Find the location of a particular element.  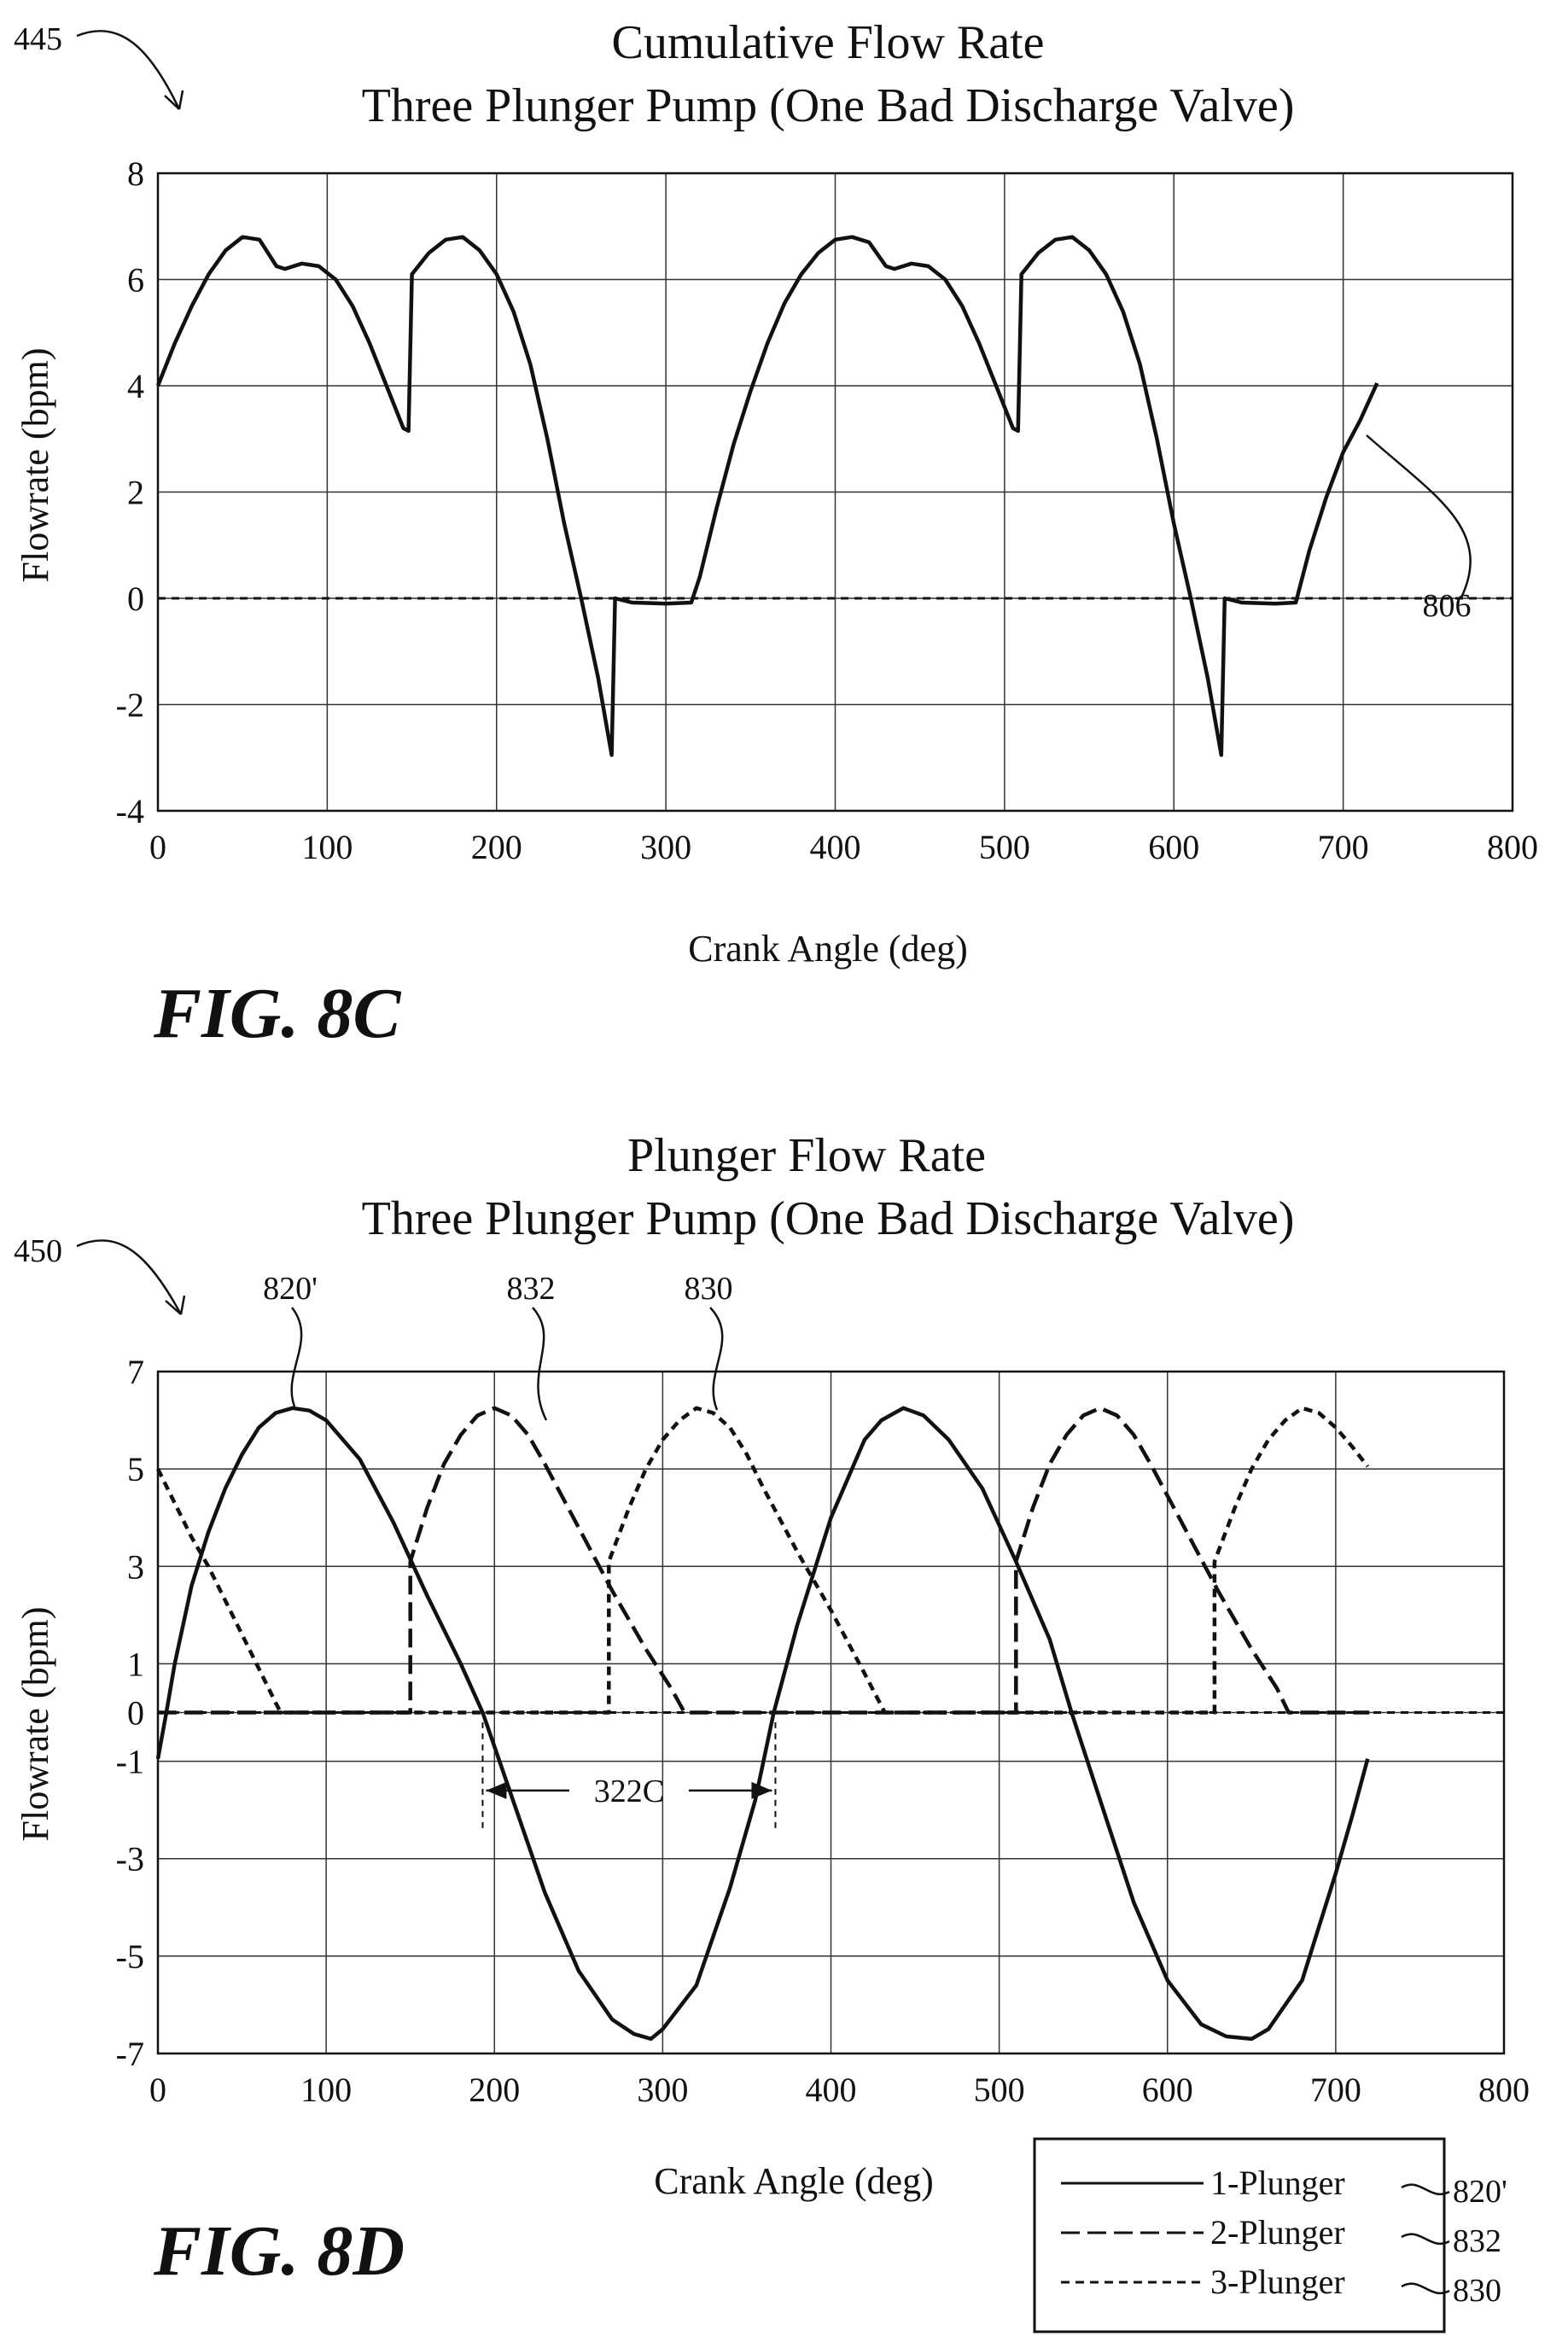

span-arrowhead-right is located at coordinates (762, 1790).